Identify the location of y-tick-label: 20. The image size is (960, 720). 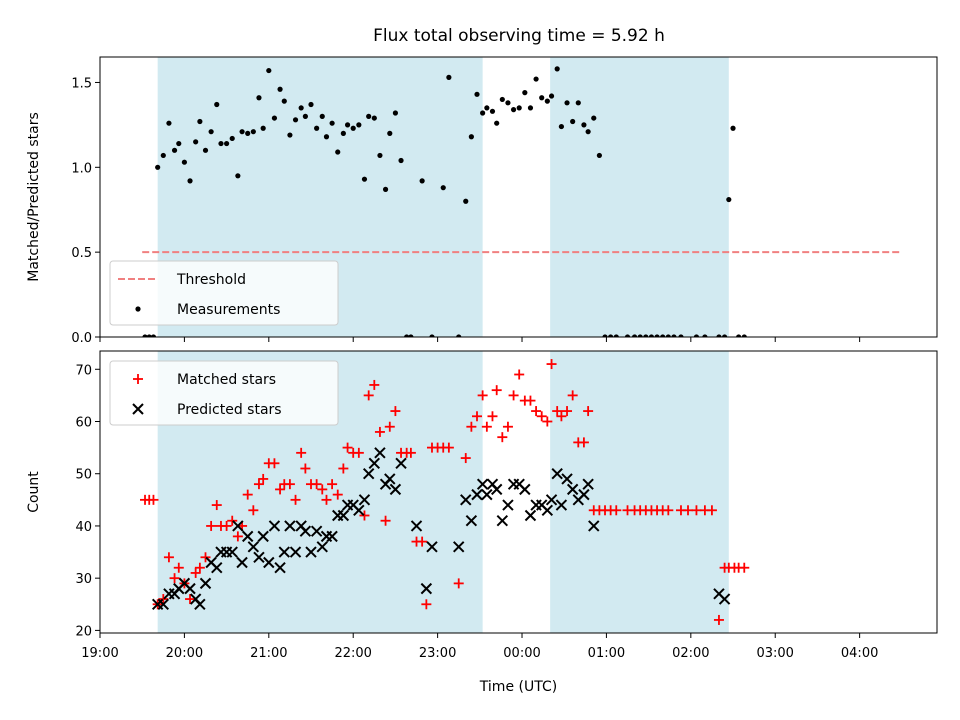
(83, 631).